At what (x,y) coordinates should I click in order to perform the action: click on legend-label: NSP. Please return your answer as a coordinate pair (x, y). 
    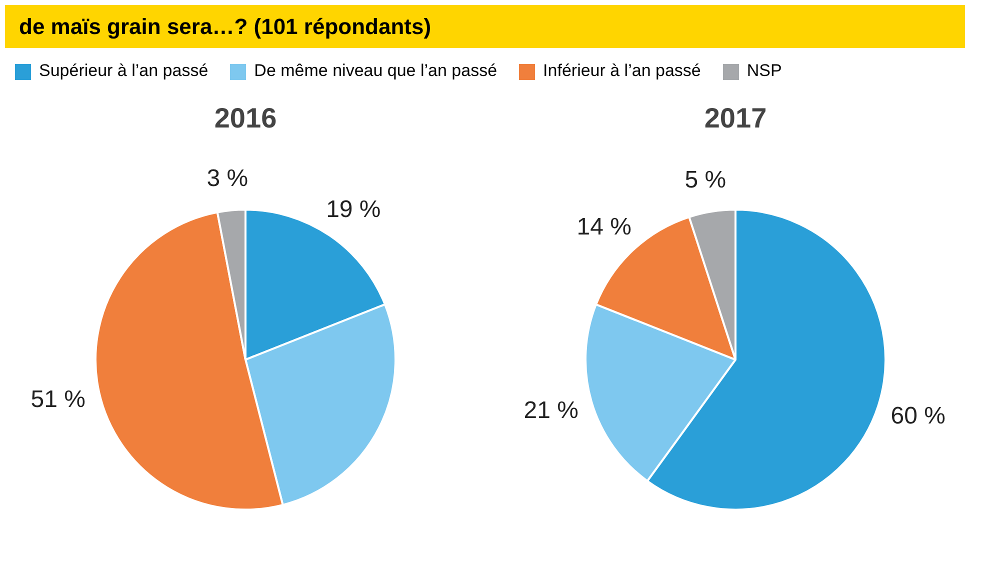
    Looking at the image, I should click on (764, 70).